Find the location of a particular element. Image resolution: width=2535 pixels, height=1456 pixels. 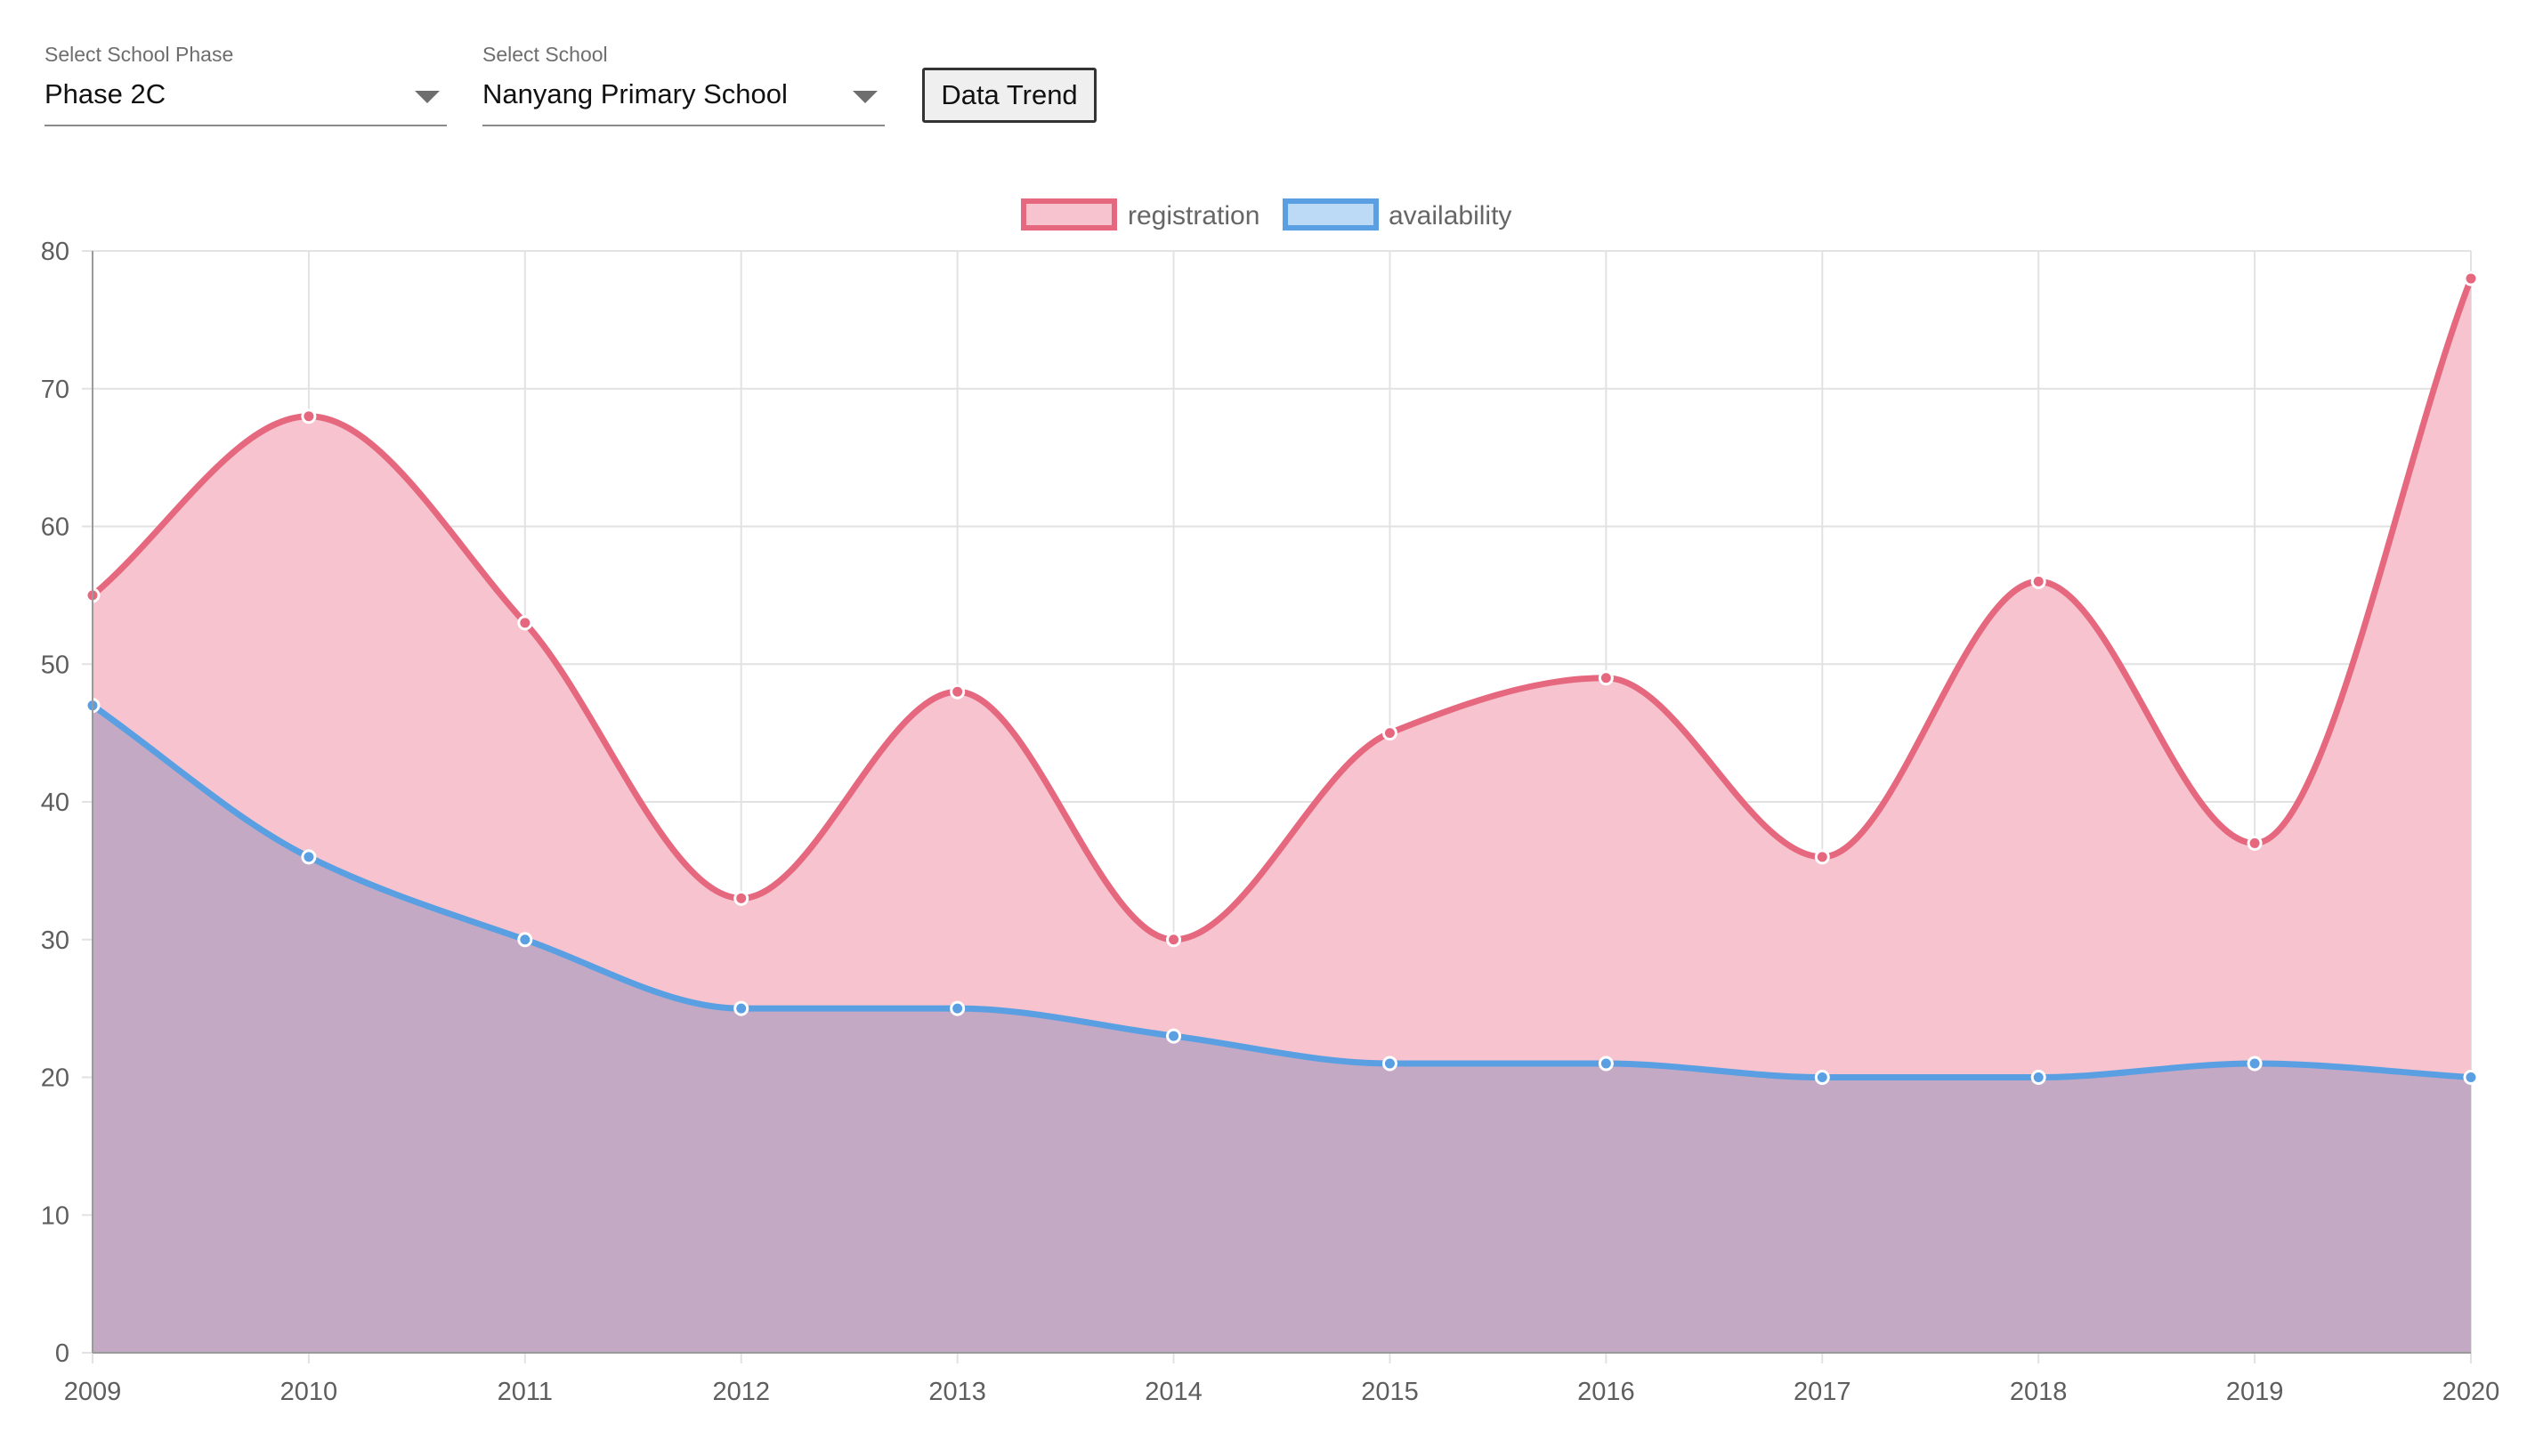

registration-legend-swatch is located at coordinates (1069, 214).